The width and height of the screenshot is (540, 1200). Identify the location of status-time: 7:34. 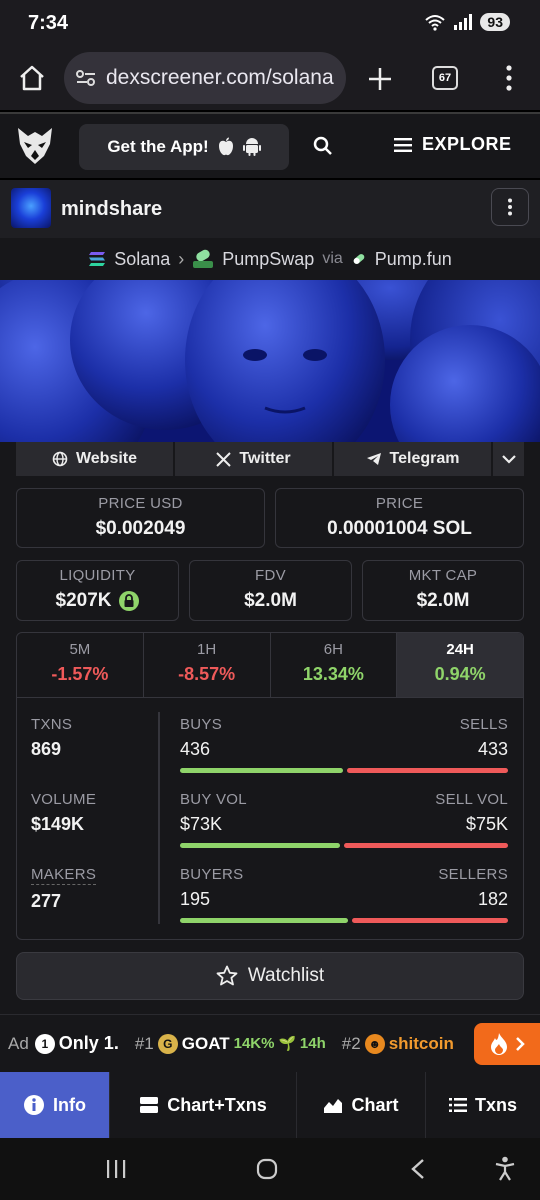
(48, 23).